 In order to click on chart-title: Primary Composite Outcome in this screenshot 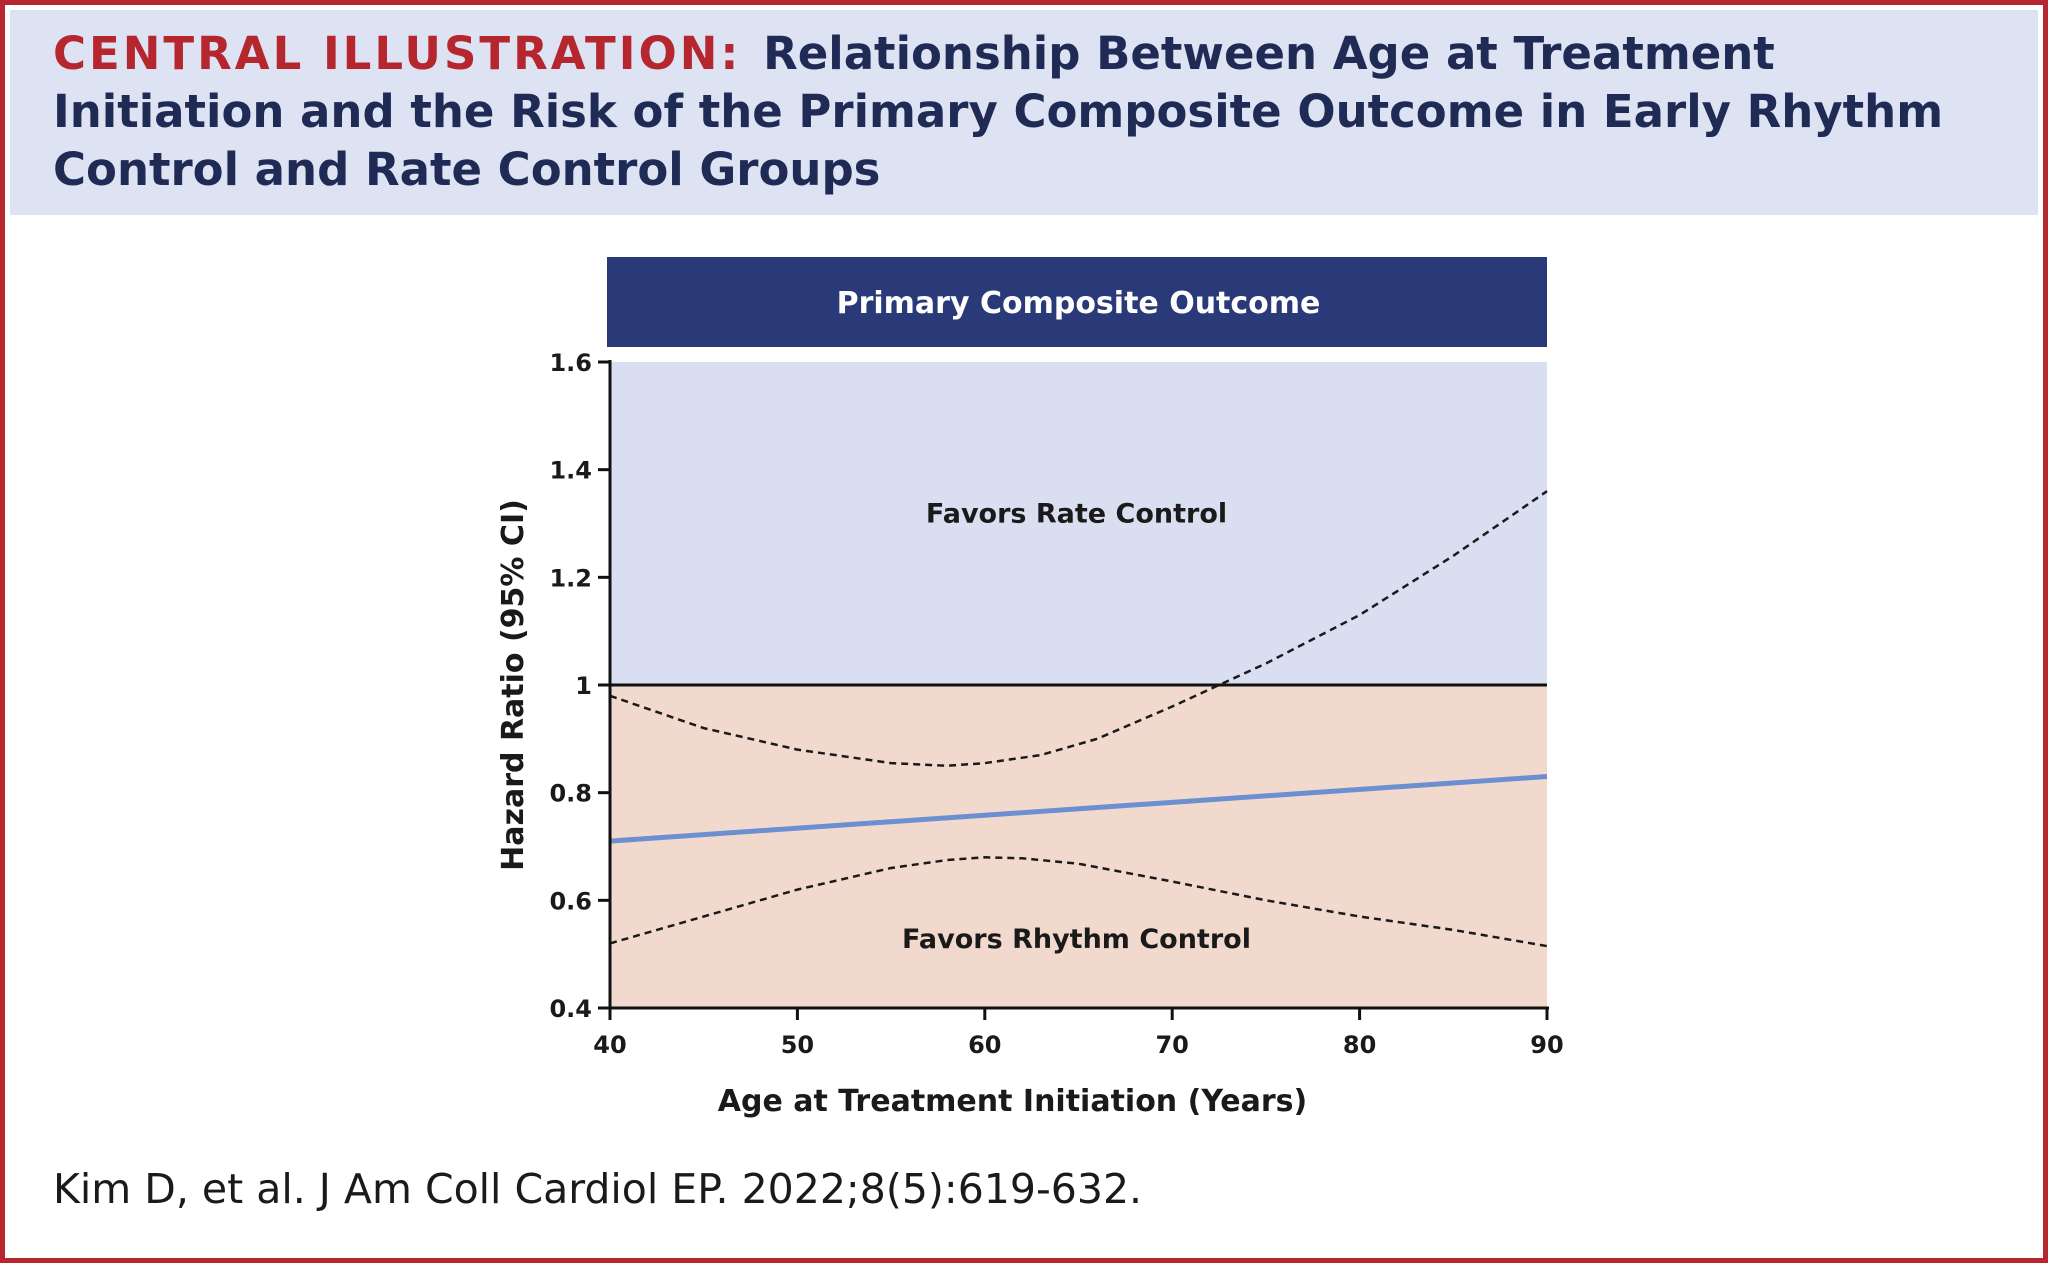, I will do `click(1079, 303)`.